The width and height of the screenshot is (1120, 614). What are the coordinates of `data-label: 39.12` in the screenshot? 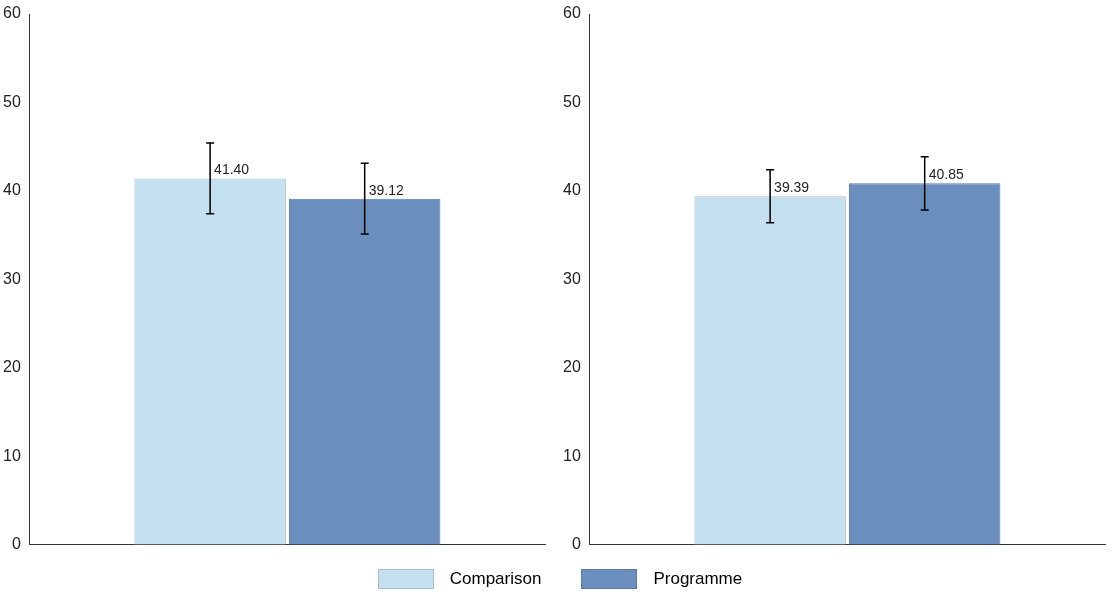 It's located at (386, 189).